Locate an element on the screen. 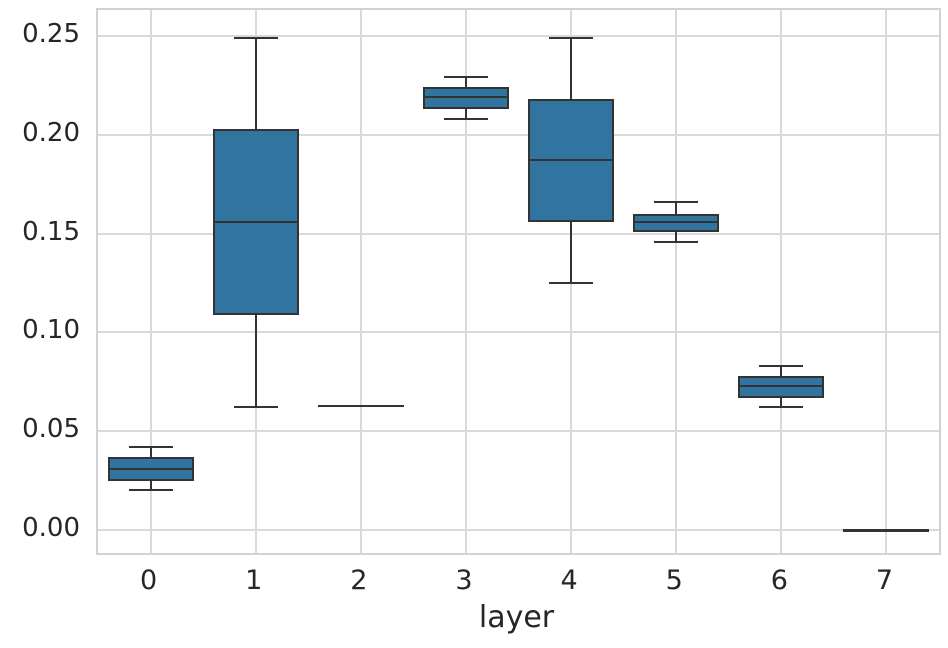  x-tick-label: 4 is located at coordinates (569, 580).